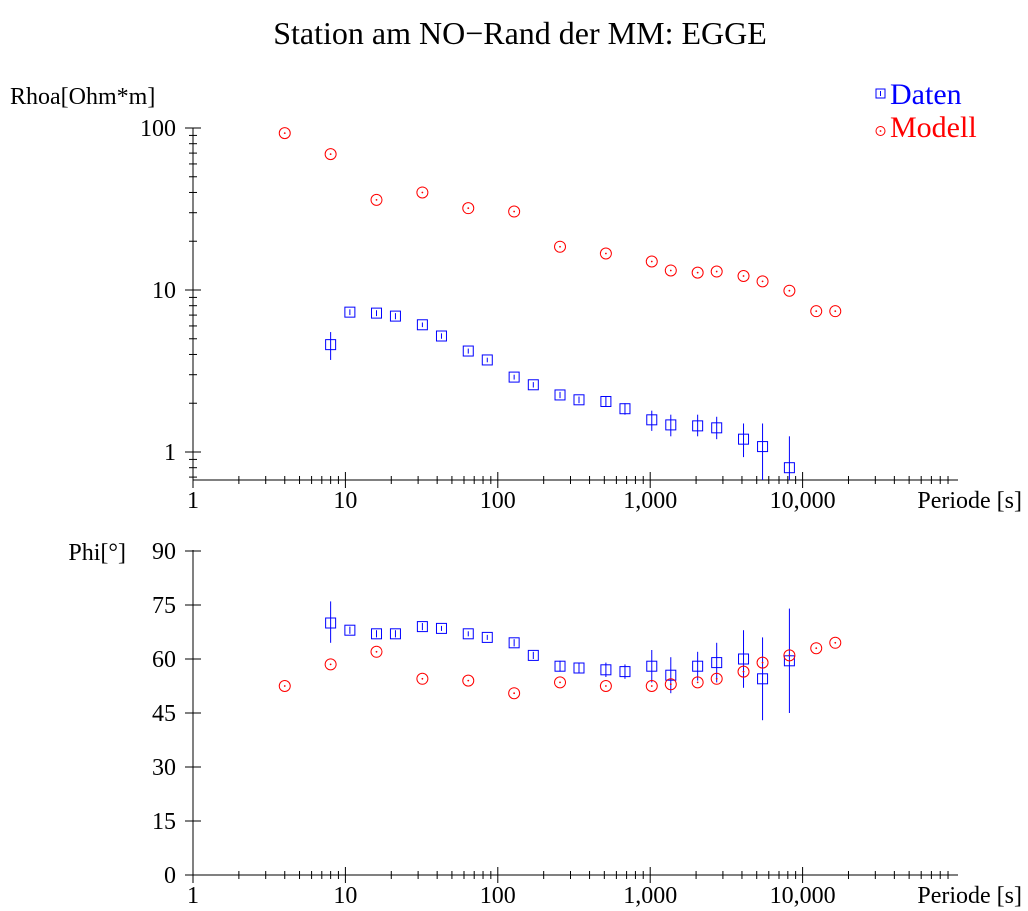  What do you see at coordinates (933, 127) in the screenshot?
I see `legend-model-label: Modell` at bounding box center [933, 127].